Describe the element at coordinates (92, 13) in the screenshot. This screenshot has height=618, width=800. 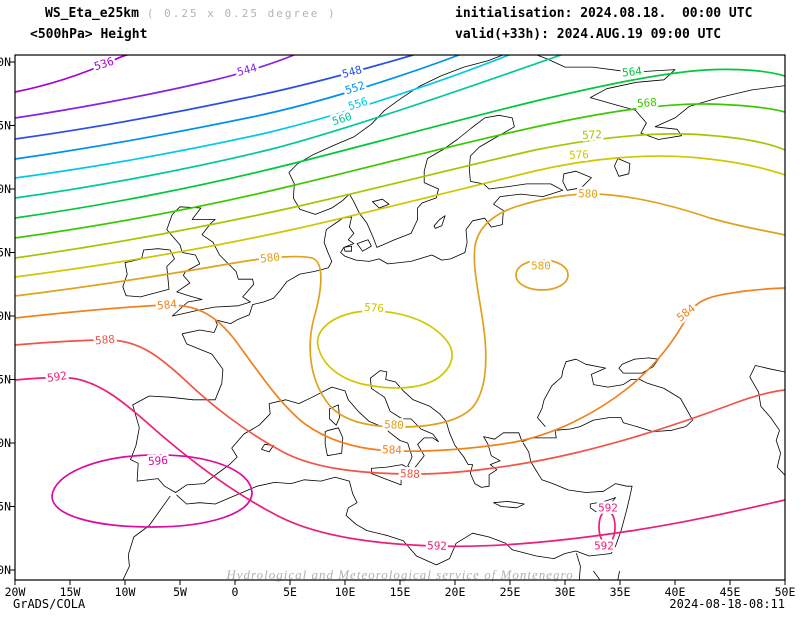
I see `model-title: WS_Eta_e25km` at that location.